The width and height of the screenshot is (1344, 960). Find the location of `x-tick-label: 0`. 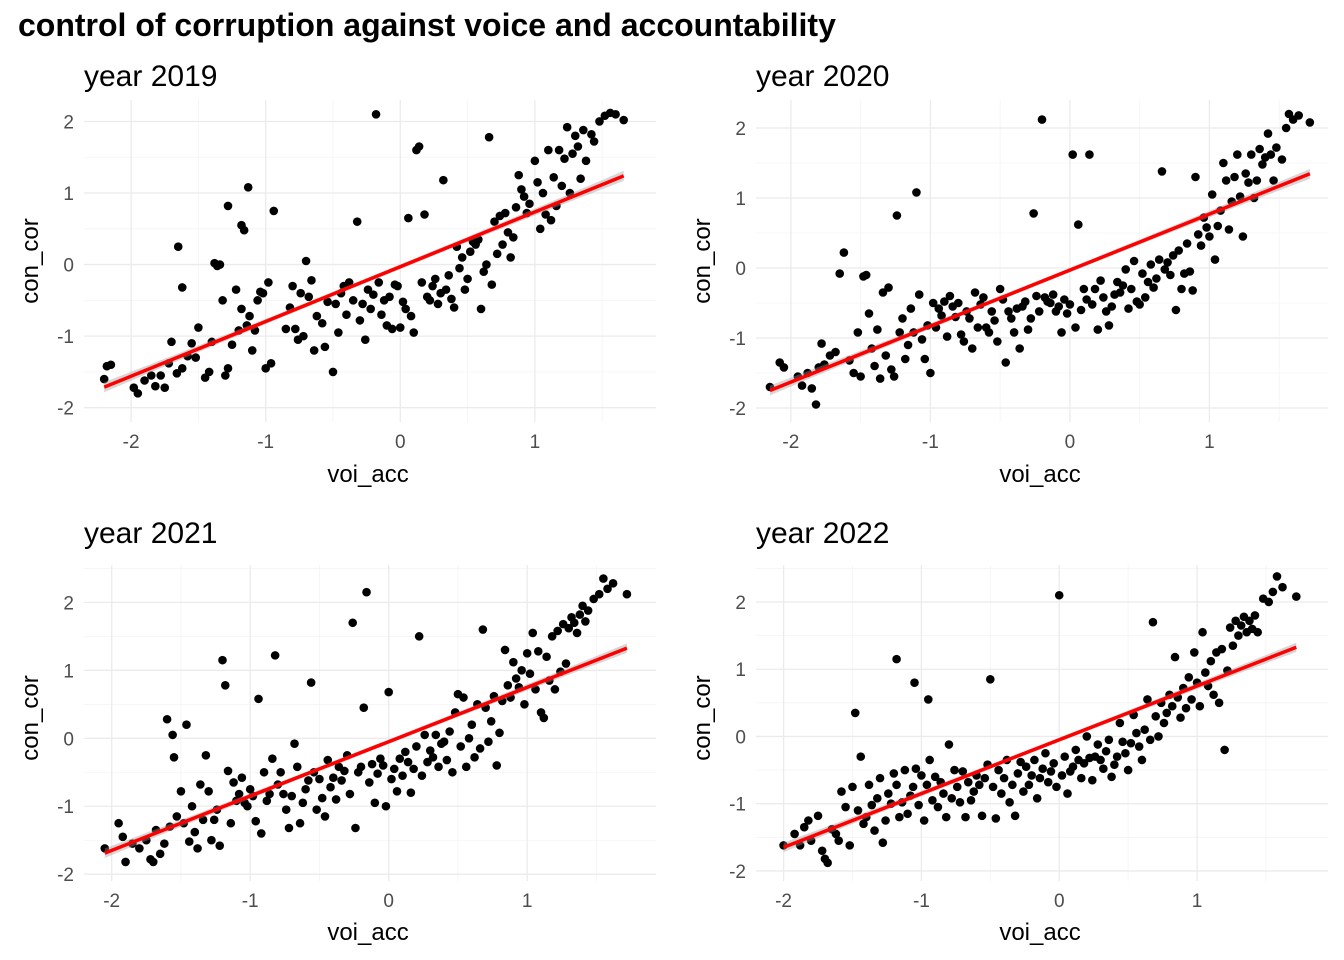

x-tick-label: 0 is located at coordinates (400, 442).